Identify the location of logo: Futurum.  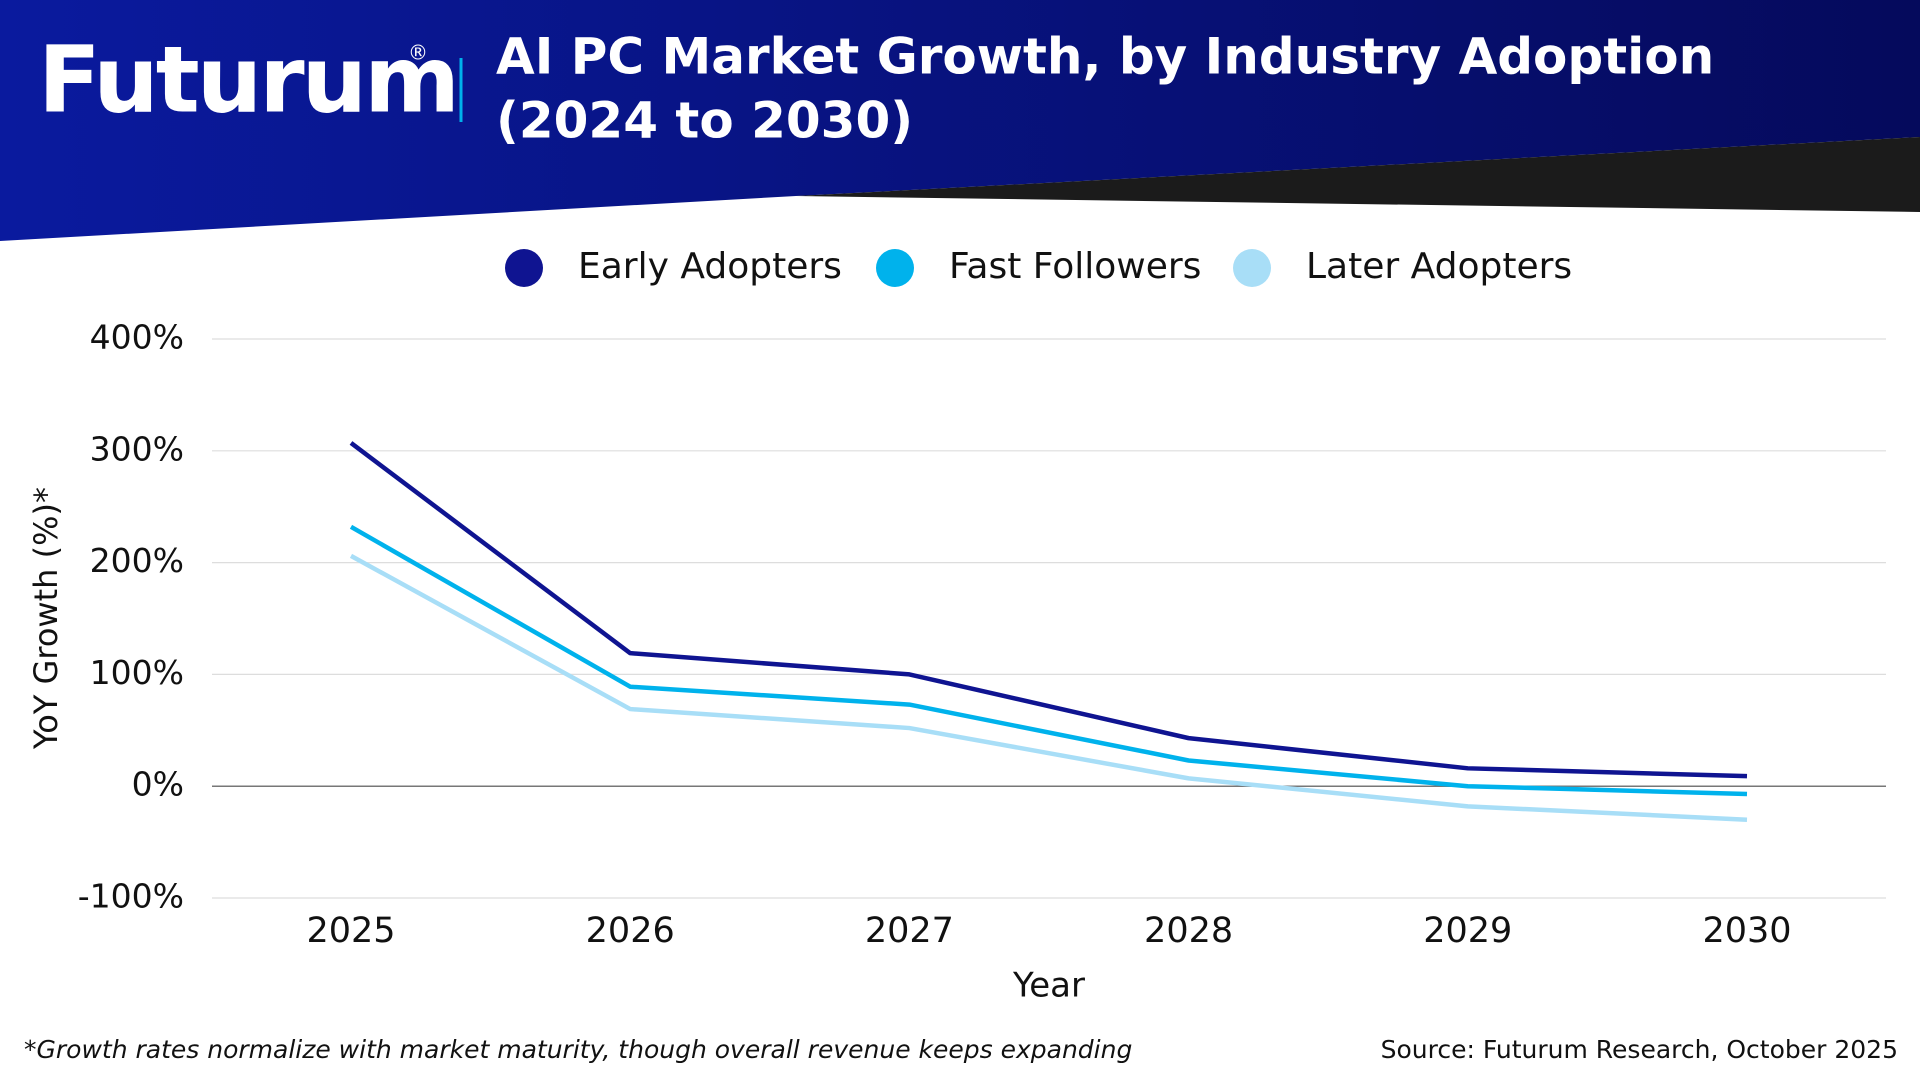
(247, 79).